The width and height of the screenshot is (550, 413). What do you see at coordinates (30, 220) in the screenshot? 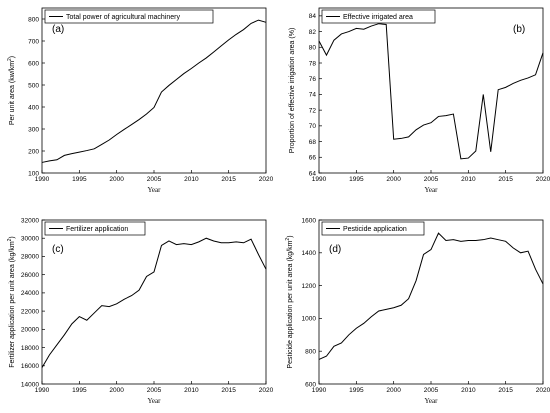
I see `y-tick-label: 32000` at bounding box center [30, 220].